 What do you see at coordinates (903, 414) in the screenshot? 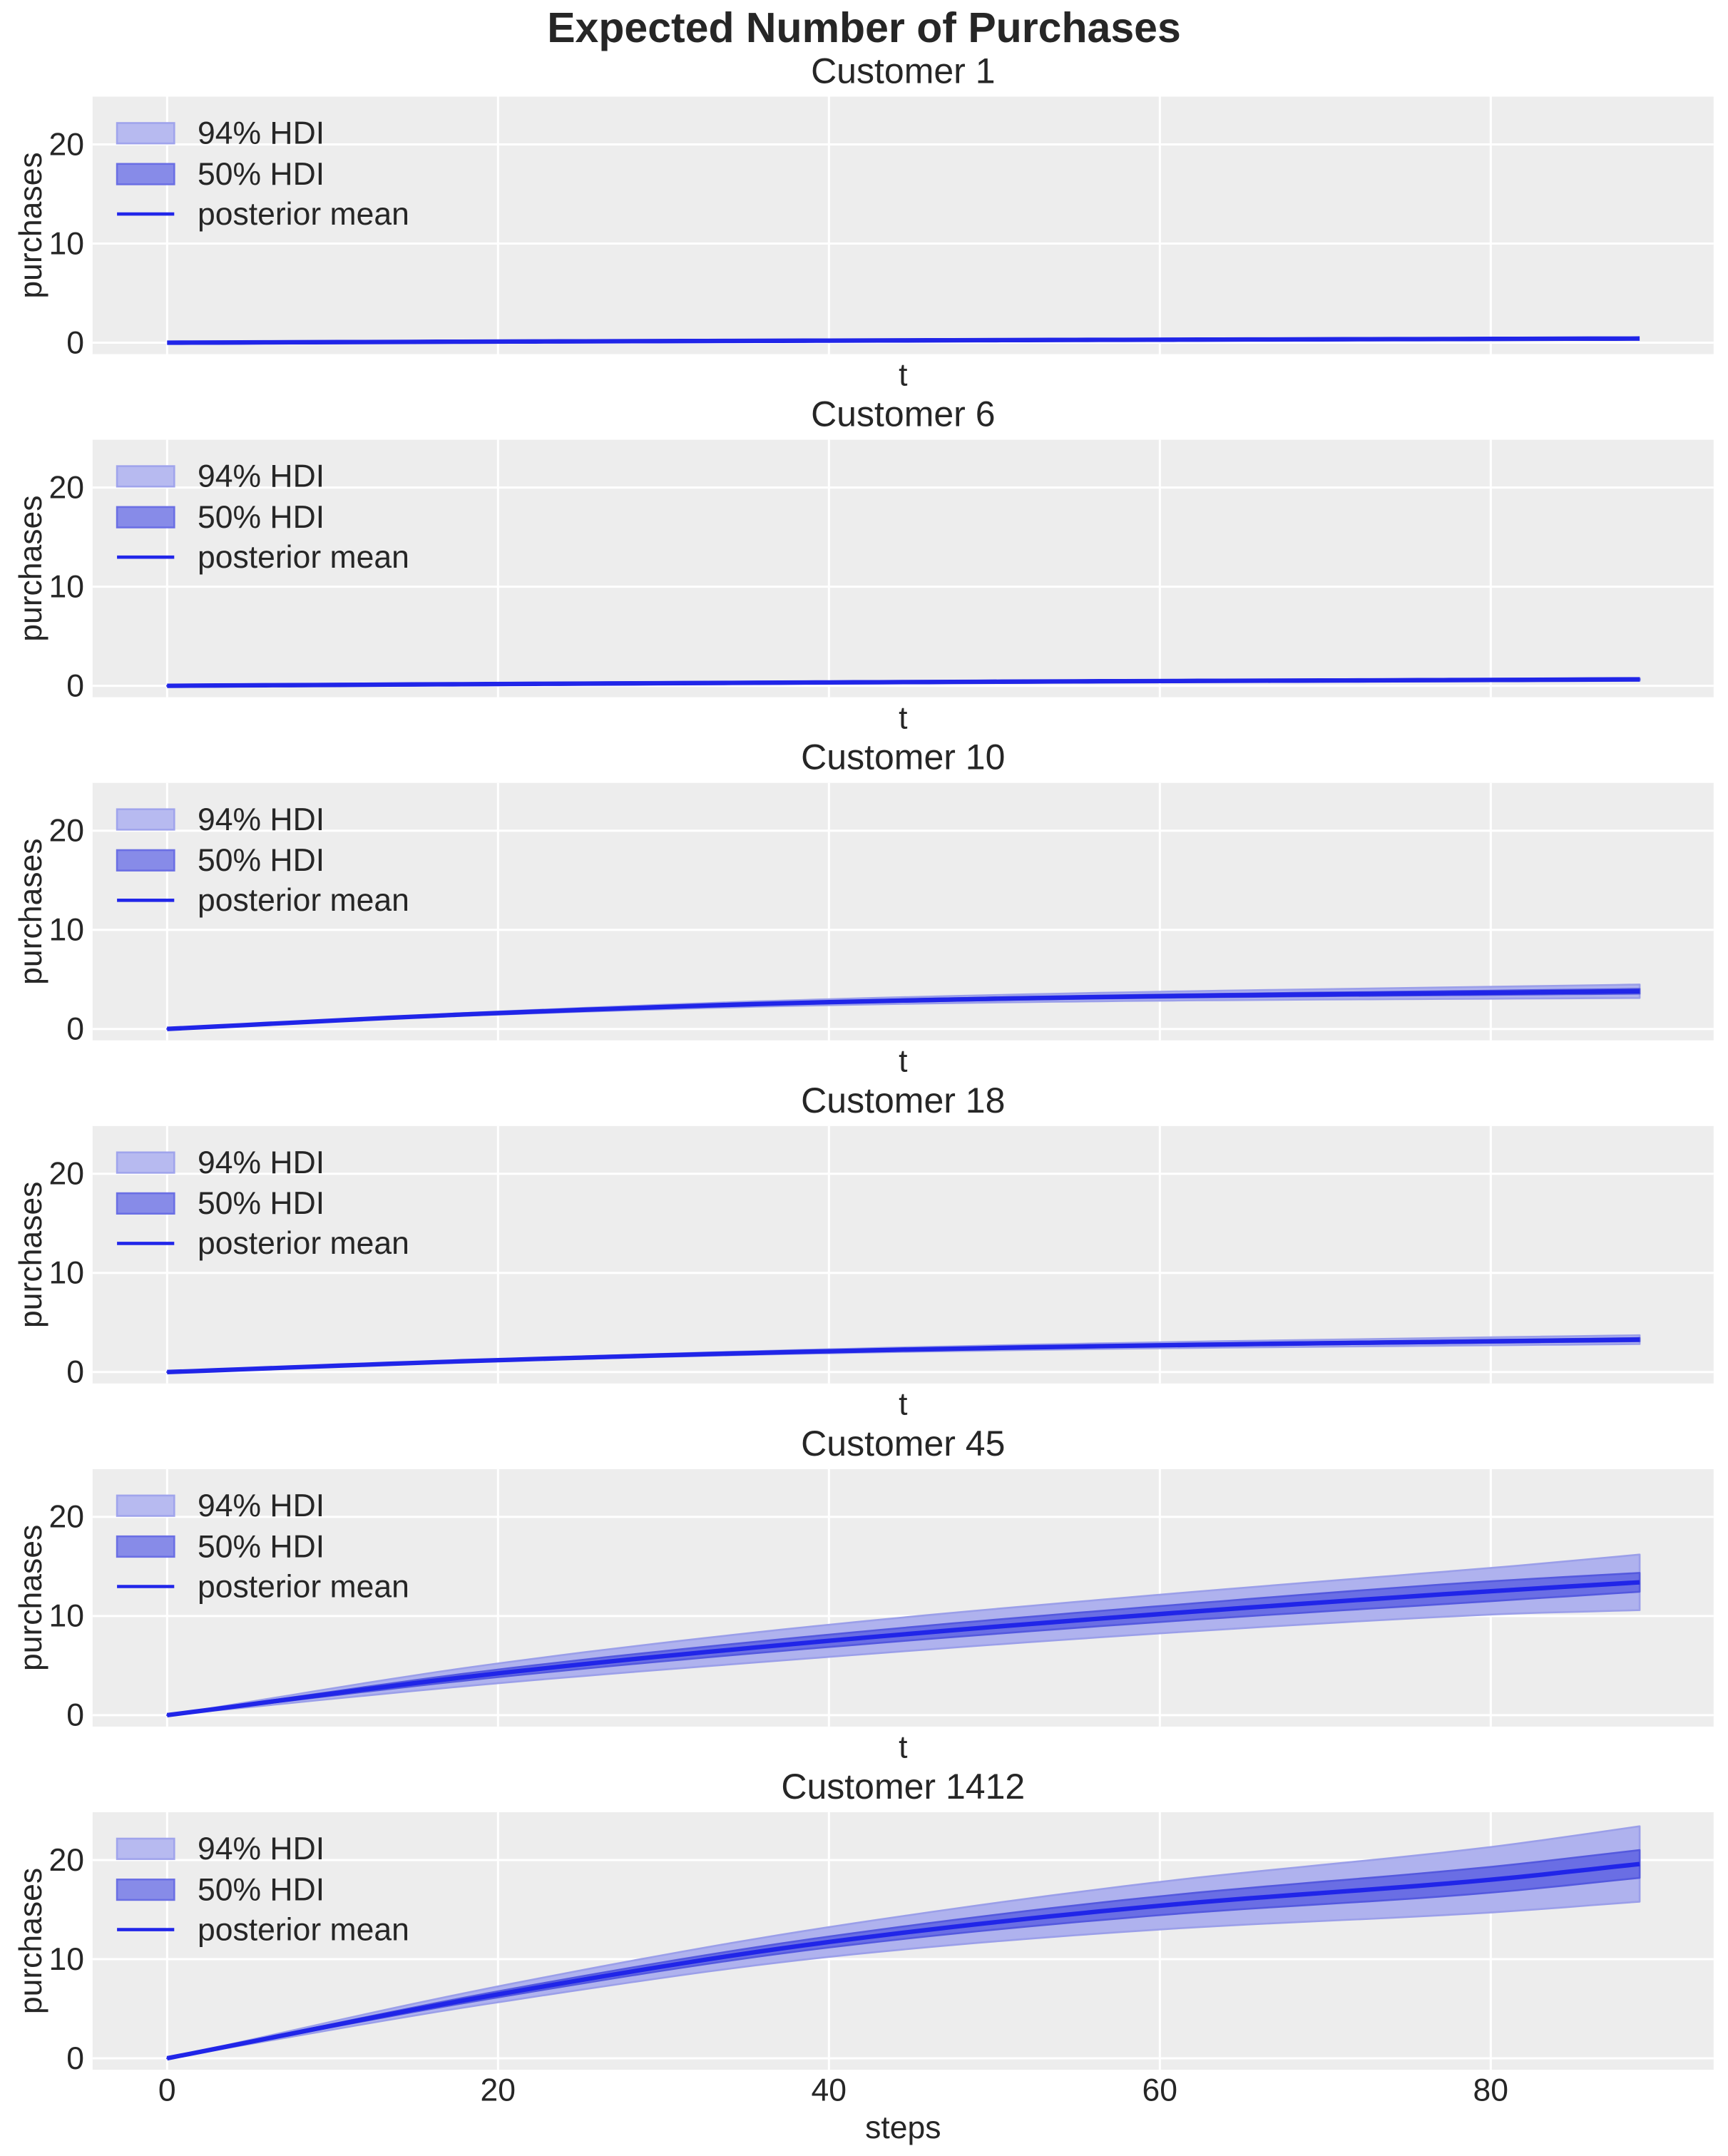
I see `svg-text: Customer 6` at bounding box center [903, 414].